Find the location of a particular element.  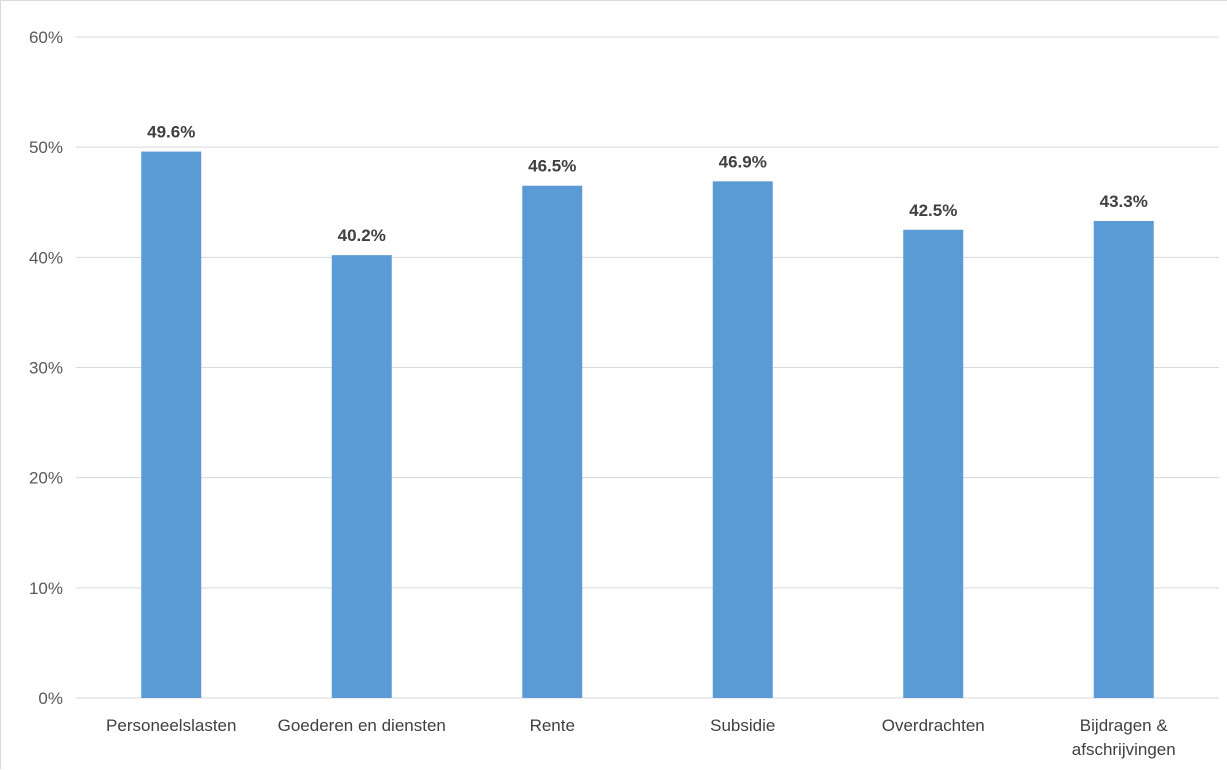

data-label: 46.9% is located at coordinates (743, 161).